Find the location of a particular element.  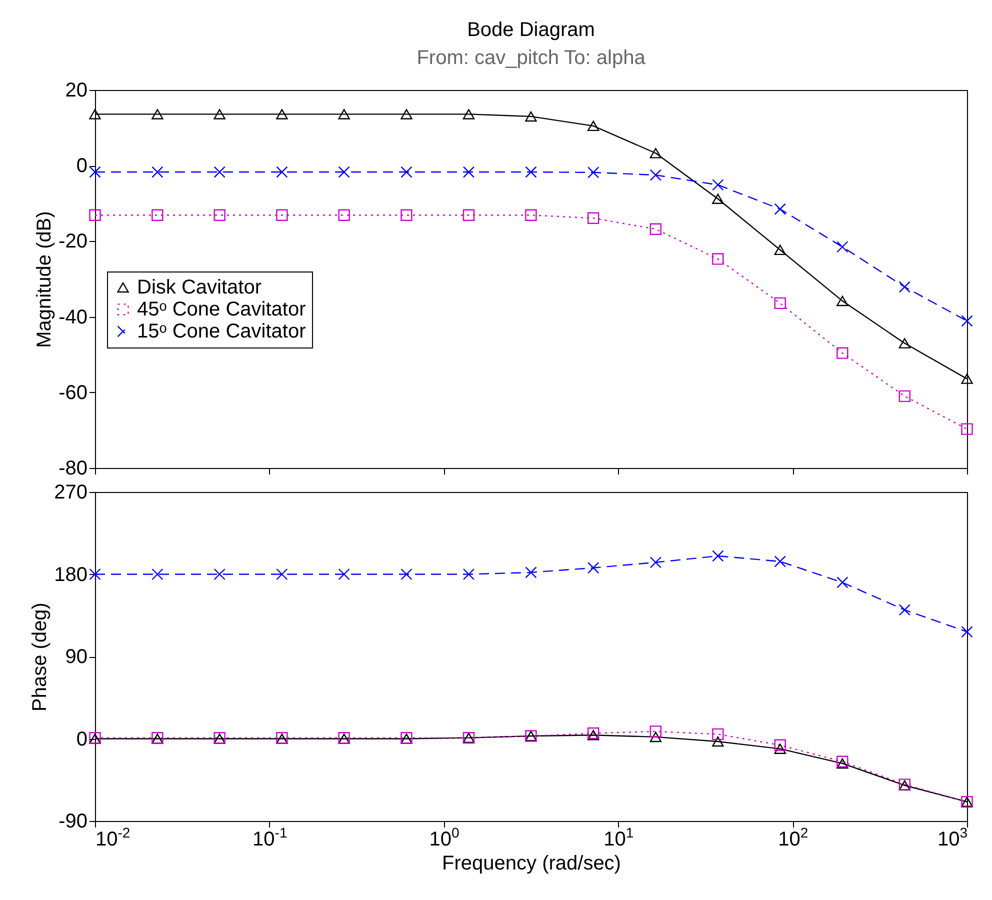

legend-label: 15ᵒ Cone Cavitator is located at coordinates (221, 331).